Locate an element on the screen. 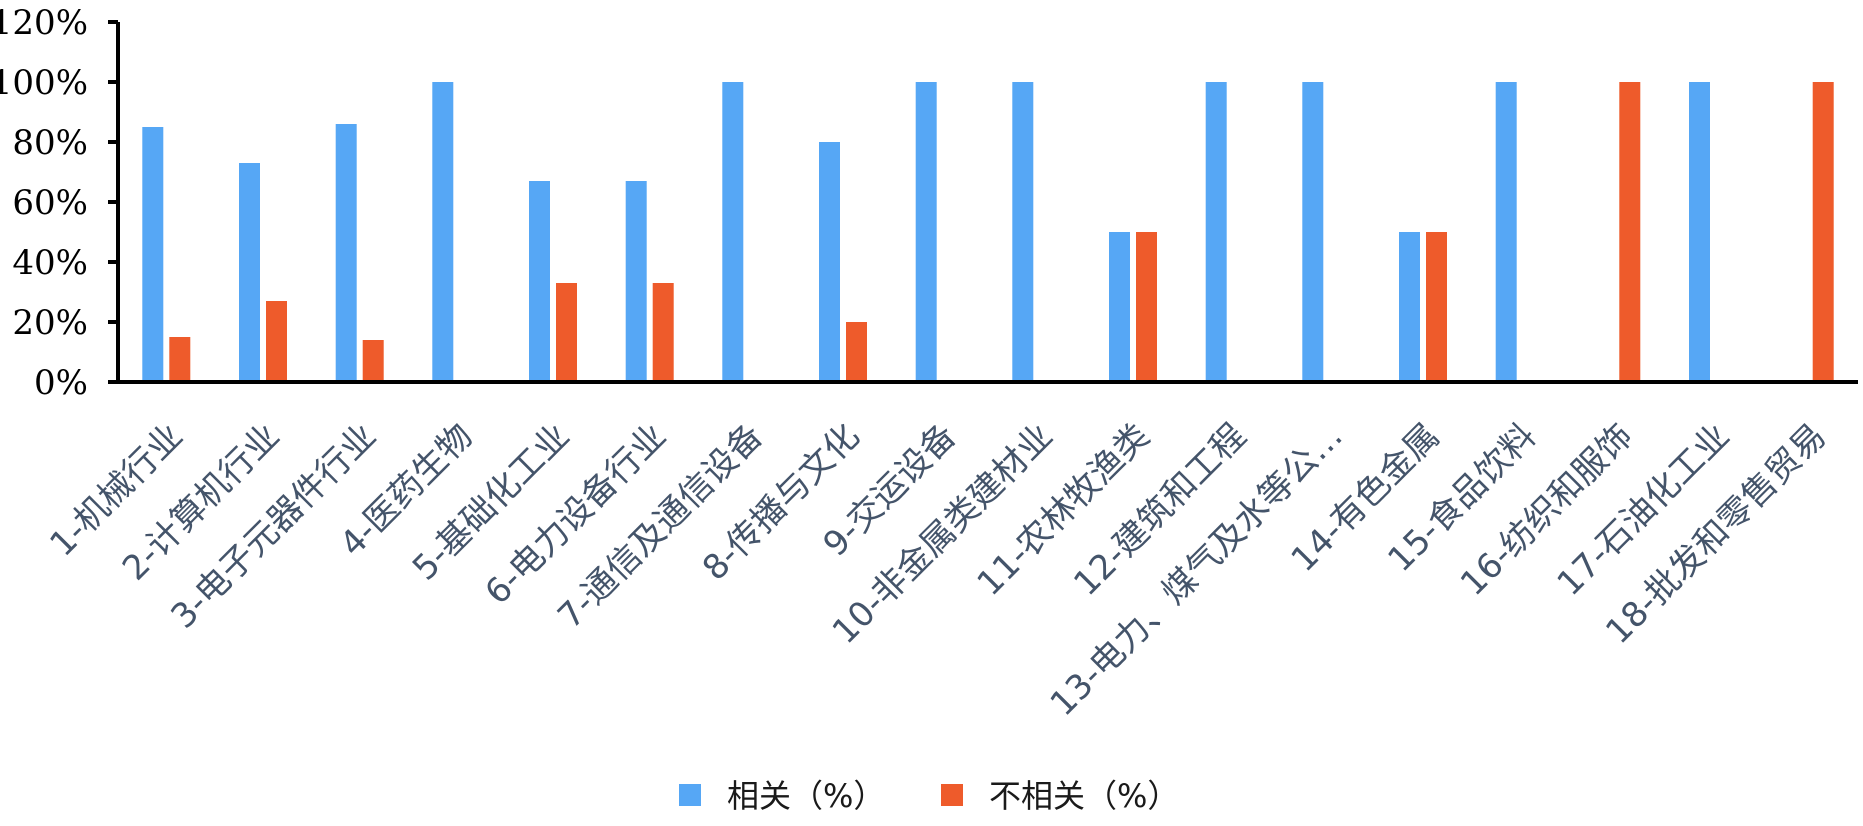  y-tick-label: 100% is located at coordinates (44, 83).